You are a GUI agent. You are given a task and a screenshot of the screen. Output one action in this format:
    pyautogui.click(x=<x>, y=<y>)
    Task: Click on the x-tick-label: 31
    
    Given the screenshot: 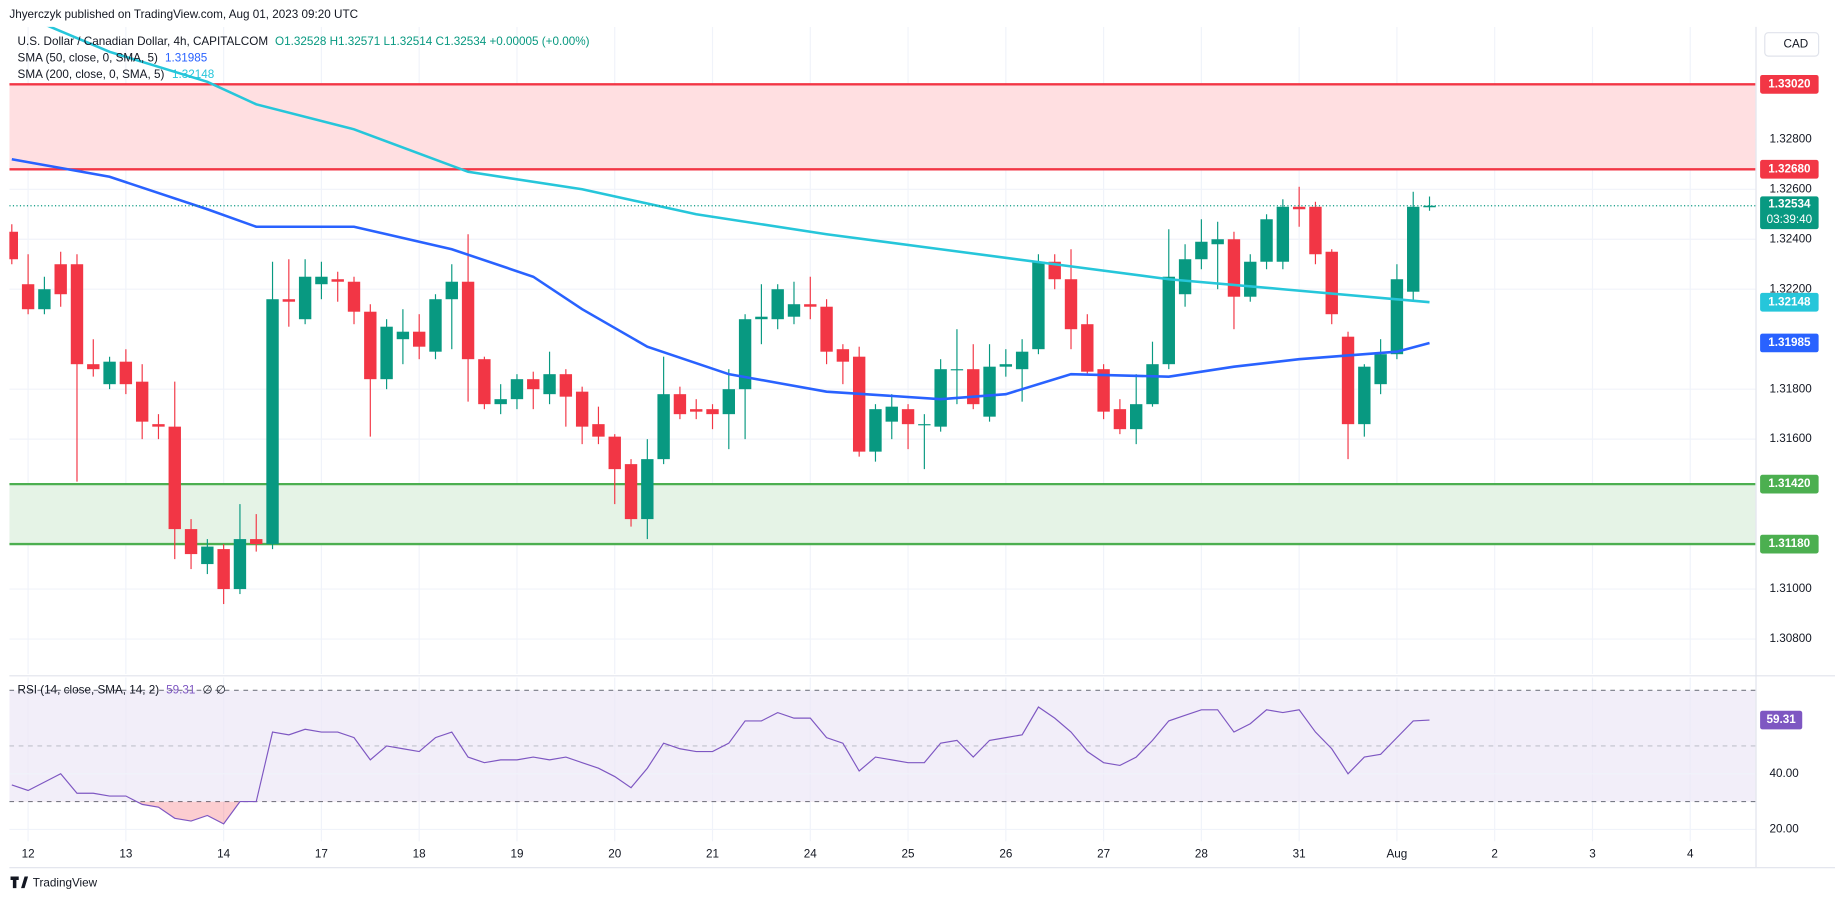 What is the action you would take?
    pyautogui.click(x=1299, y=853)
    